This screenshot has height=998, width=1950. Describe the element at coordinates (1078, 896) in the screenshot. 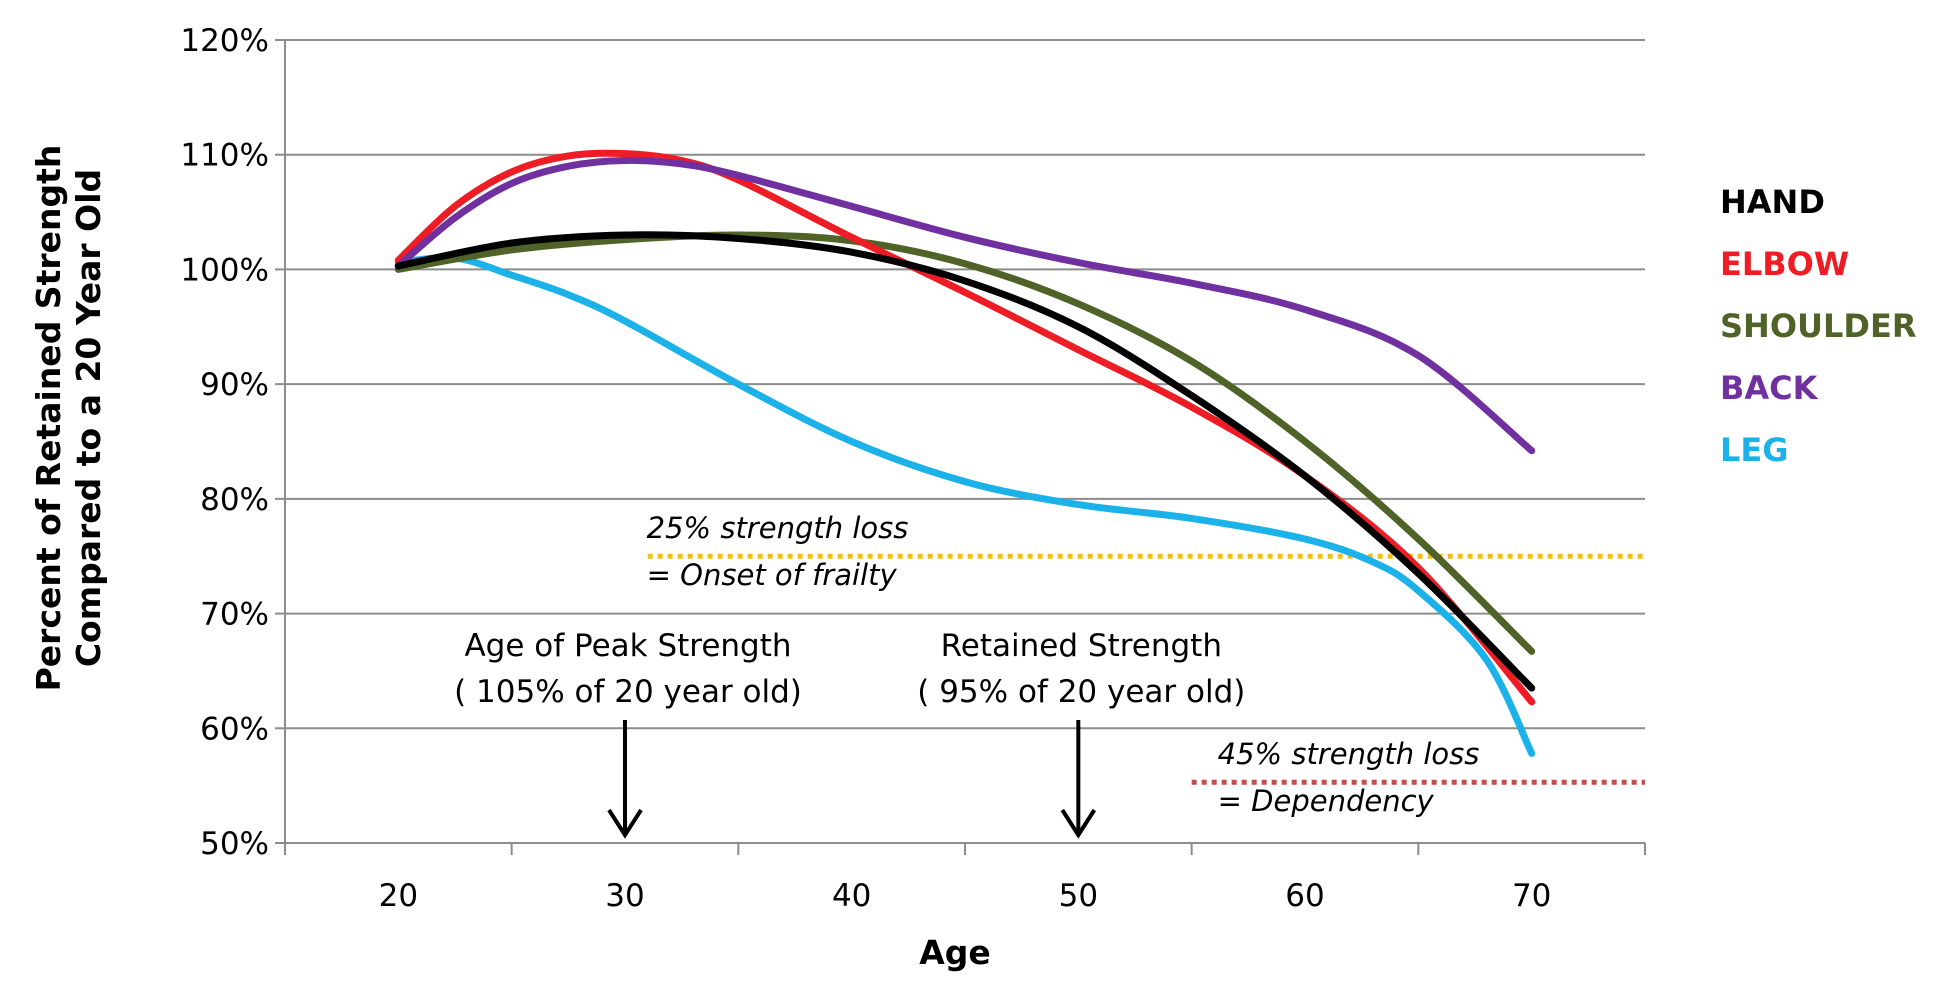

I see `x-tick-label: 50` at that location.